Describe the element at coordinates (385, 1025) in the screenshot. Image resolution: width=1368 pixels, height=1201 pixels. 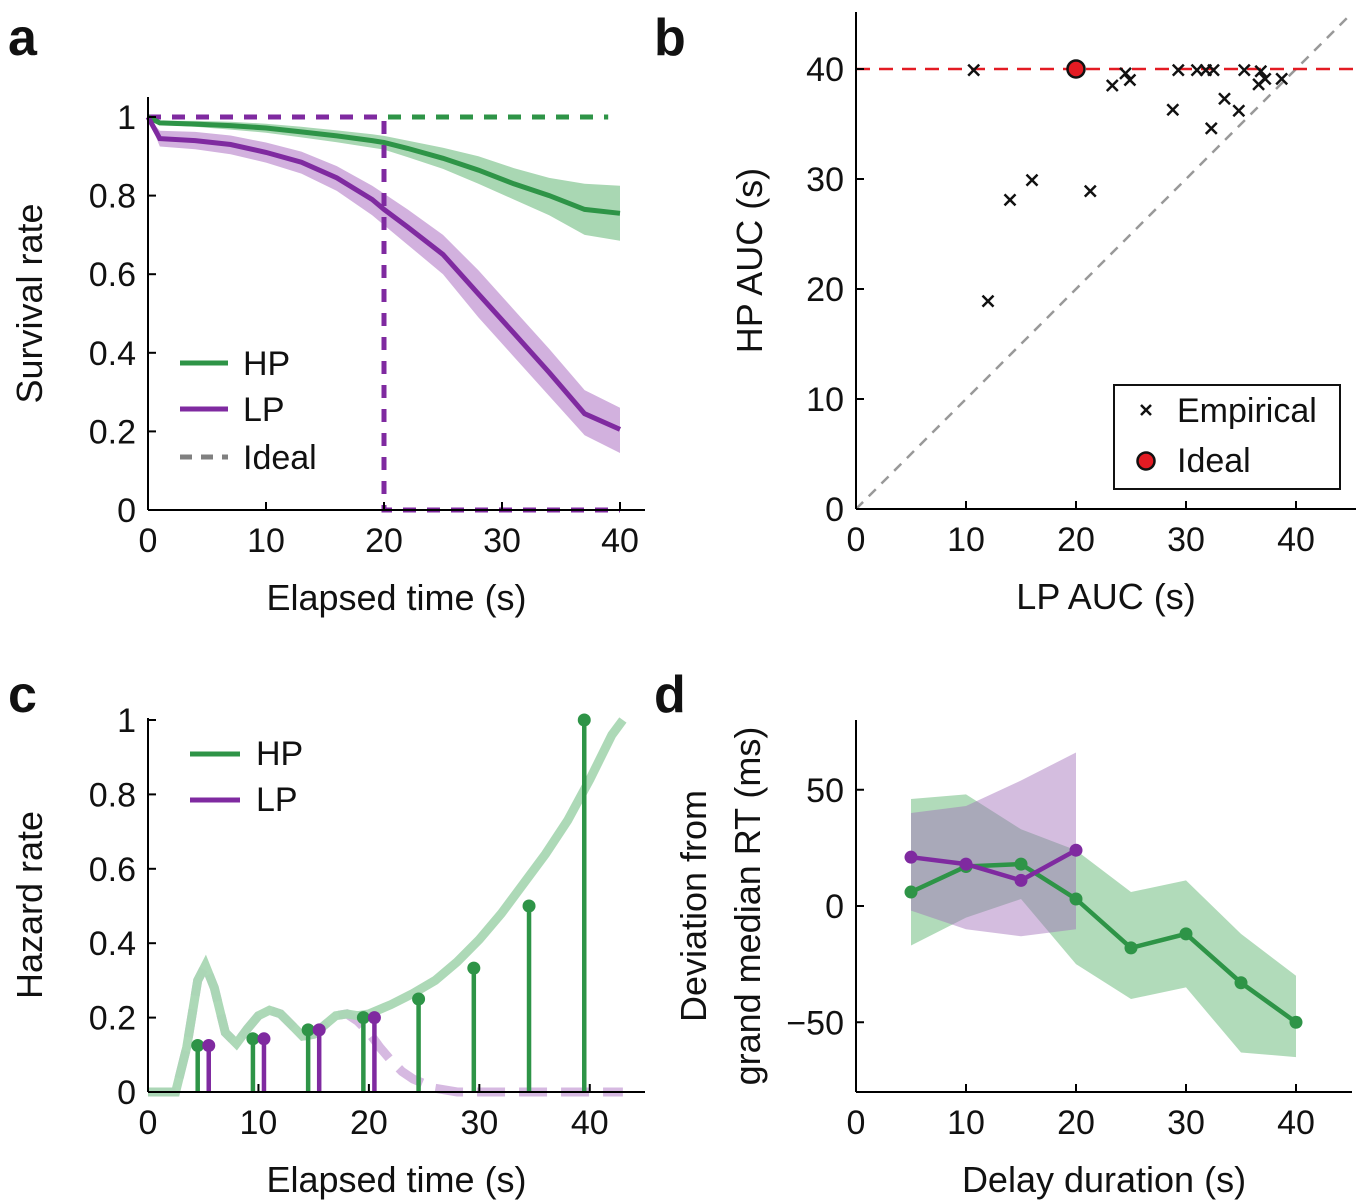
I see `lp-smoothed-hazard` at that location.